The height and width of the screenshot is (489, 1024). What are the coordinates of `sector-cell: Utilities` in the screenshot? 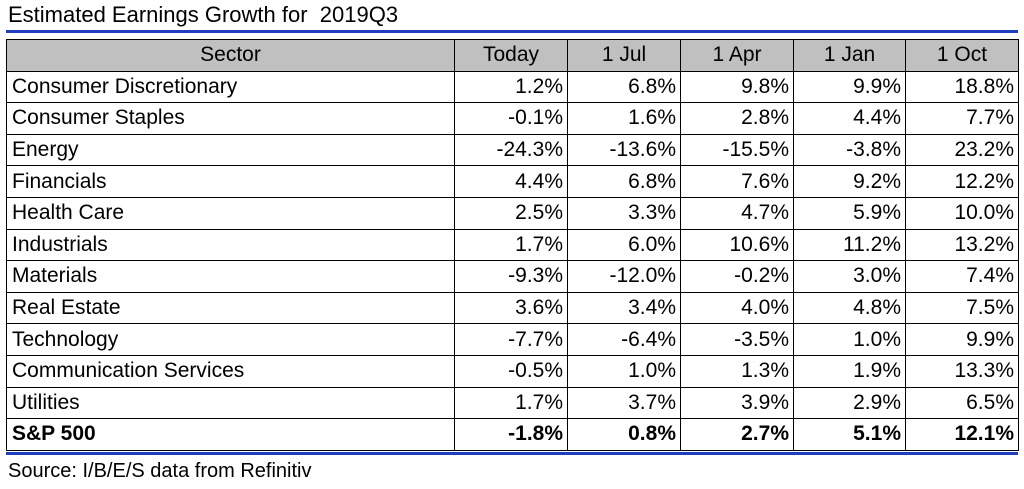 It's located at (230, 403).